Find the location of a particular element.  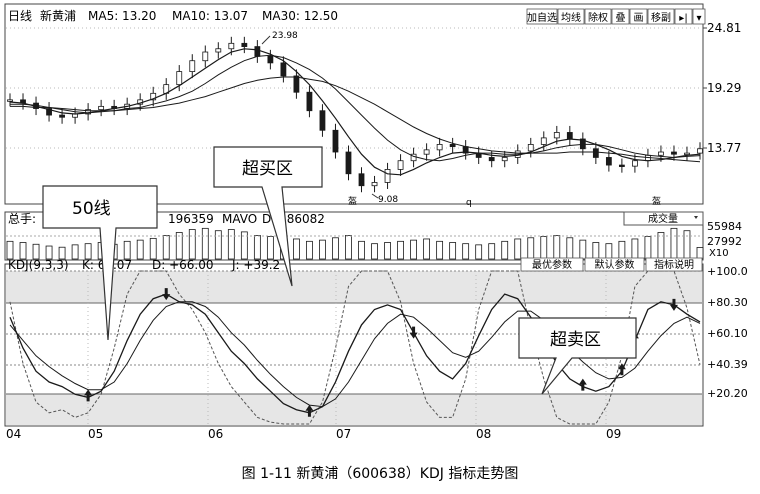

x-tick-09: 09 is located at coordinates (613, 434).